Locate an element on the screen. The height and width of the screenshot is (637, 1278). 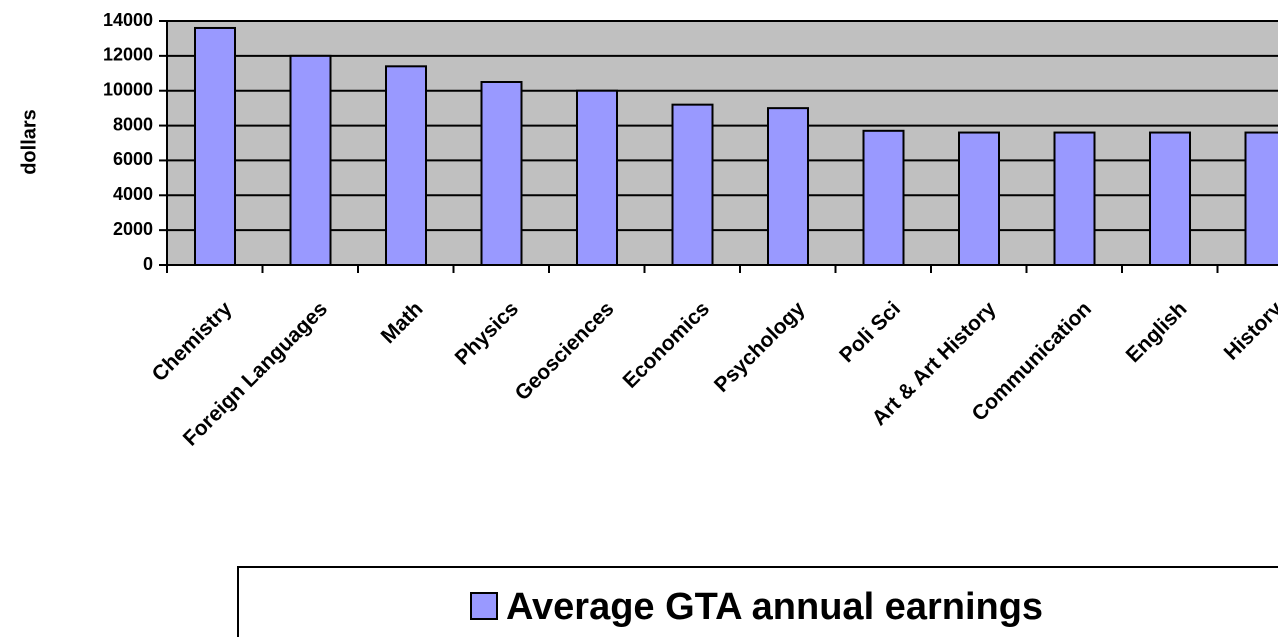
x-axis-ticks is located at coordinates (692, 269).